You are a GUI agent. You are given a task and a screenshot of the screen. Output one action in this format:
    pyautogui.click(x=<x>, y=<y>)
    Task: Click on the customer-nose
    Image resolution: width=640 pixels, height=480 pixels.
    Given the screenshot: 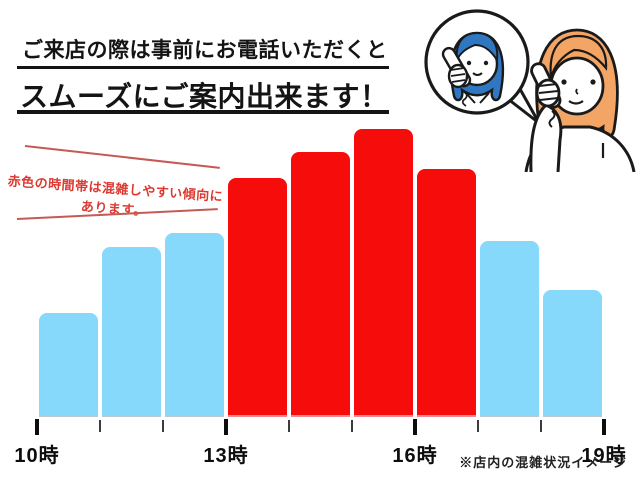 What is the action you would take?
    pyautogui.click(x=577, y=91)
    